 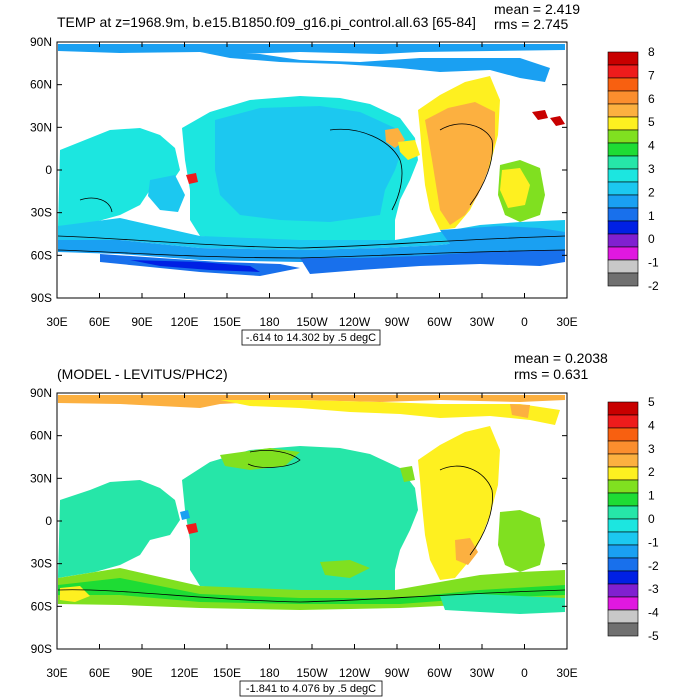 I want to click on top-med2, so click(x=557, y=121).